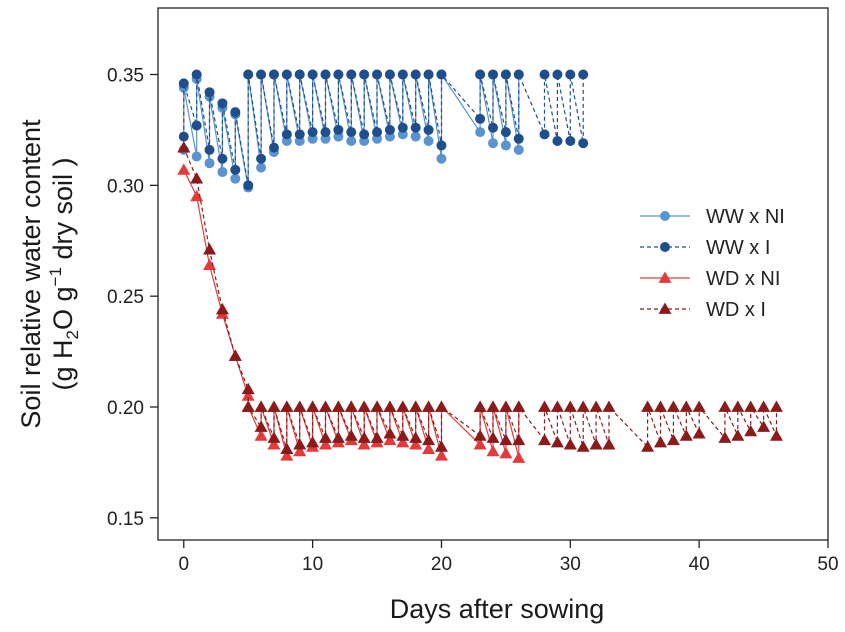 The image size is (845, 632). Describe the element at coordinates (64, 274) in the screenshot. I see `y-axis-title-line2: (g H2O g−1 dry soil )` at that location.